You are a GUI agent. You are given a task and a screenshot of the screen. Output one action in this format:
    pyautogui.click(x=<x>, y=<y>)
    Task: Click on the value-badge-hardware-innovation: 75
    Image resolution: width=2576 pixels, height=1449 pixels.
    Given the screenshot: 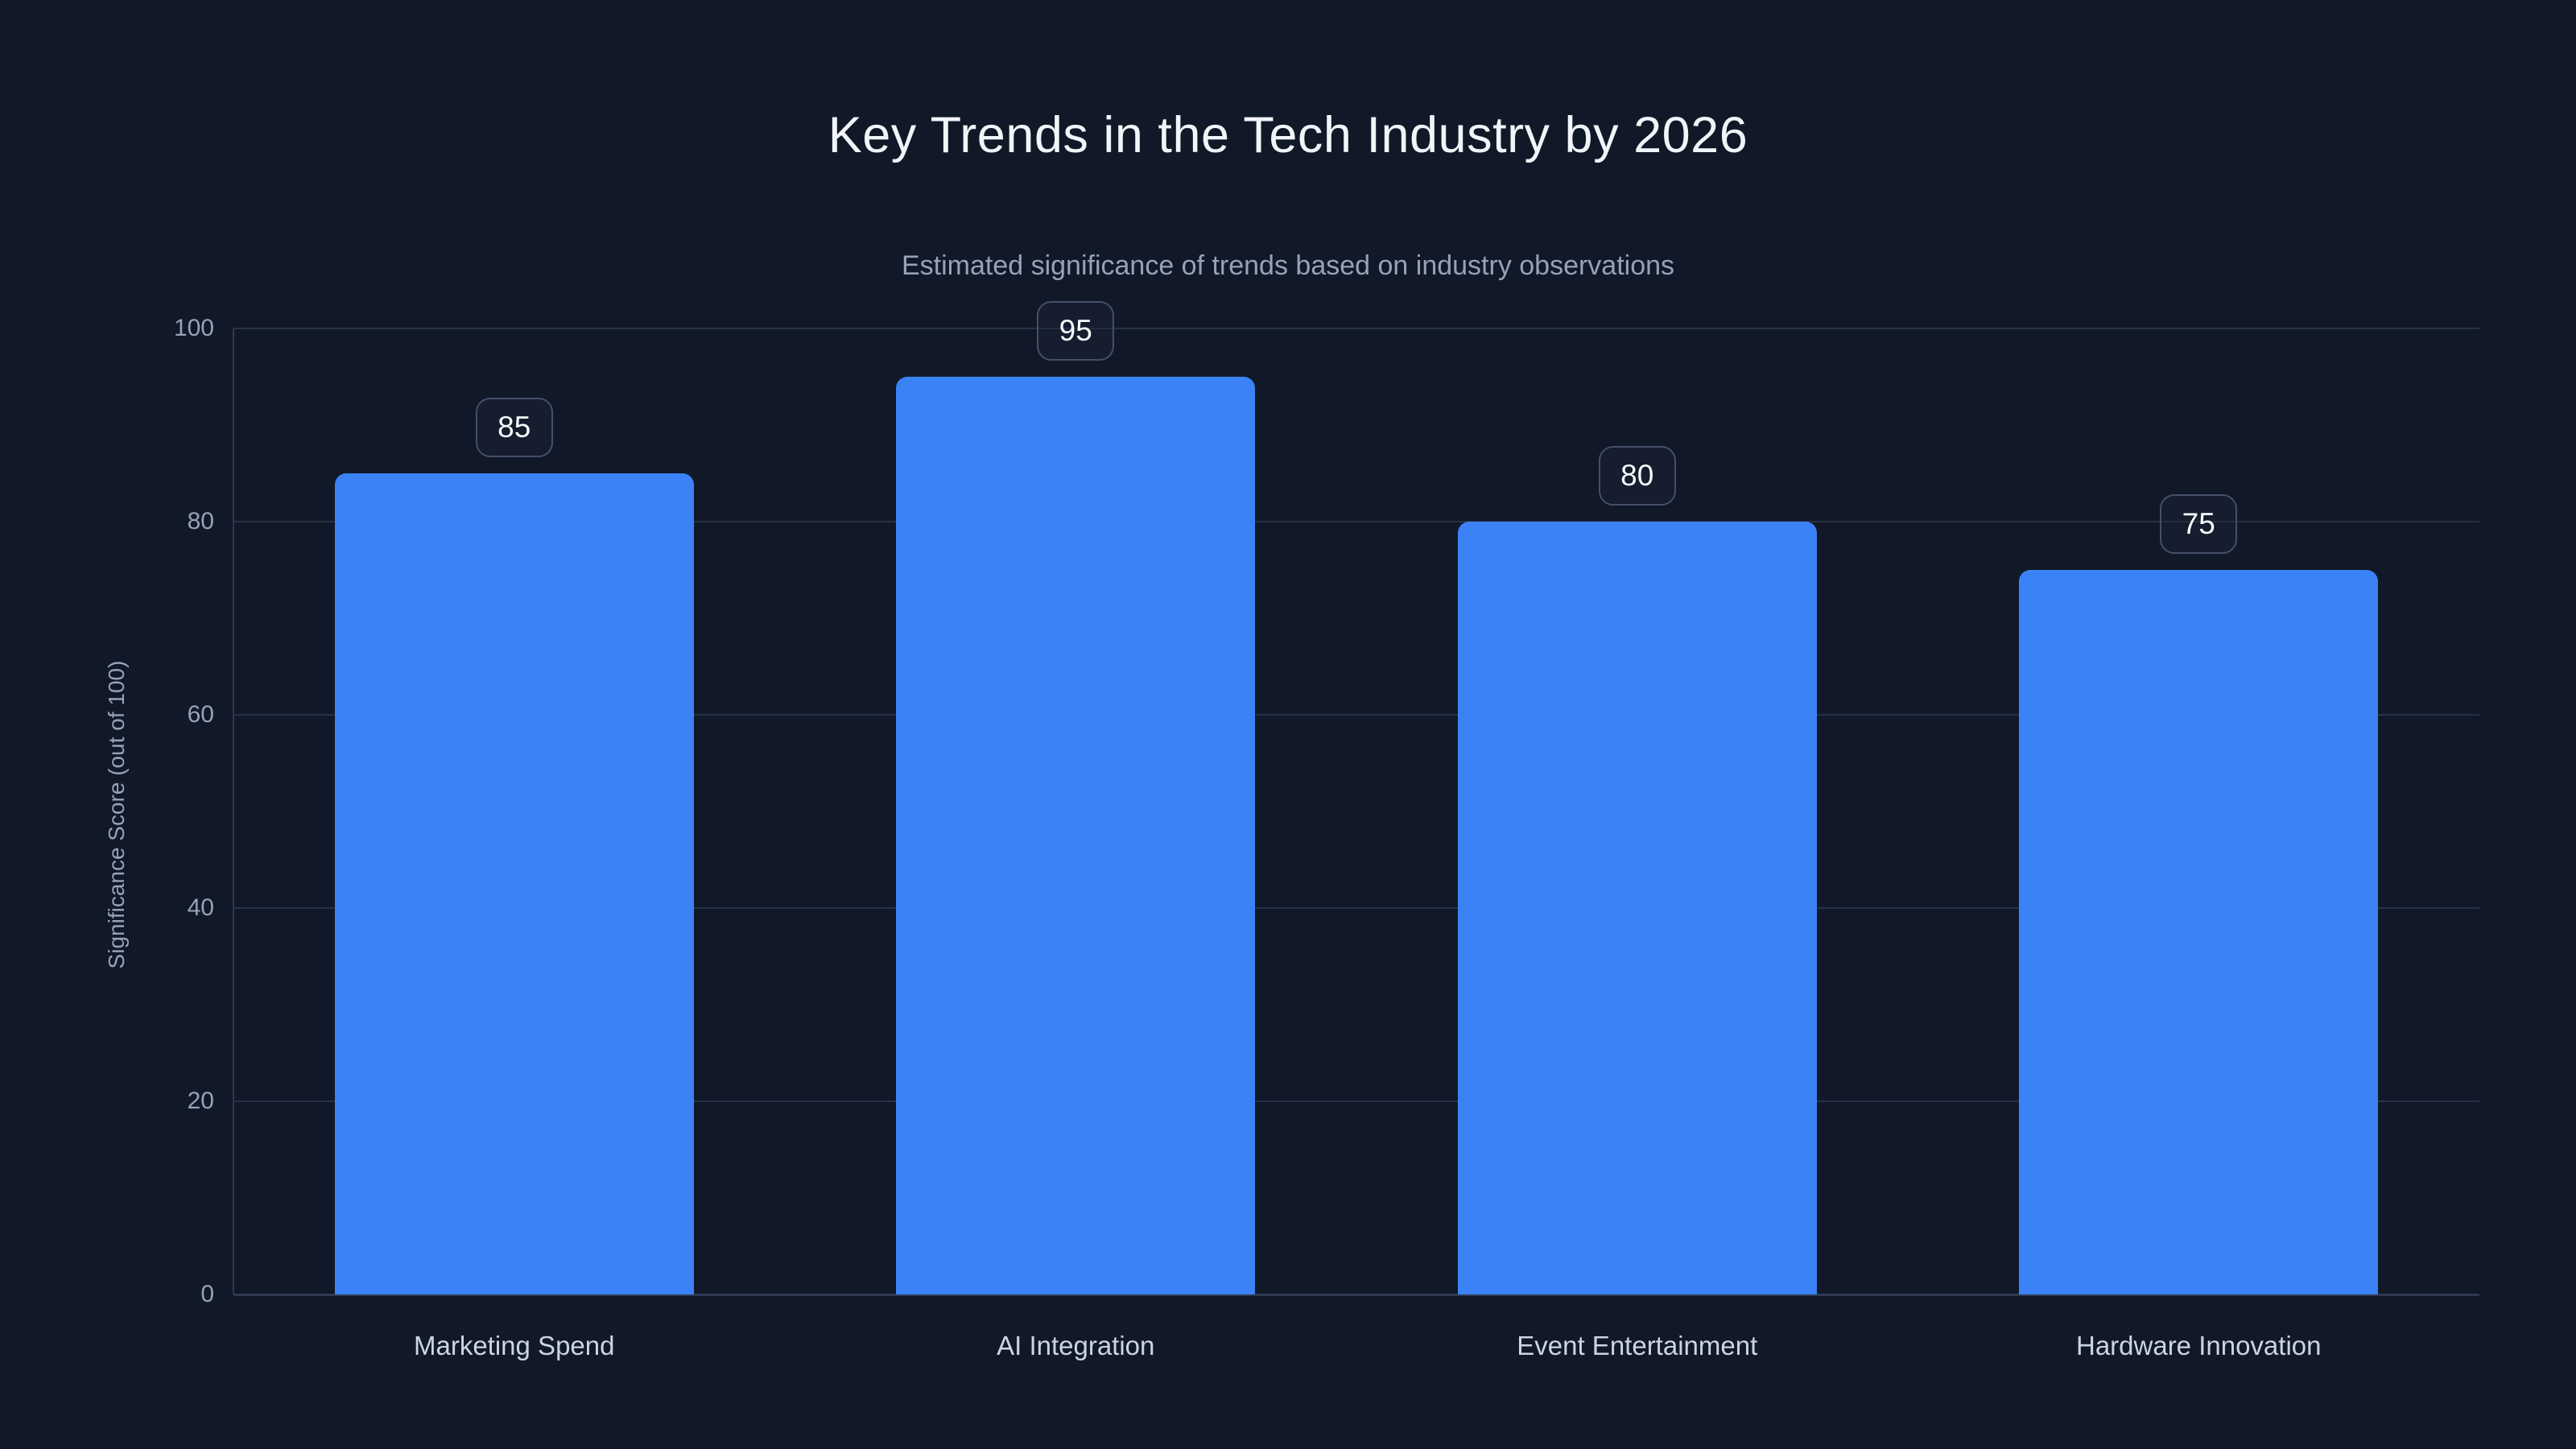 What is the action you would take?
    pyautogui.click(x=2199, y=524)
    